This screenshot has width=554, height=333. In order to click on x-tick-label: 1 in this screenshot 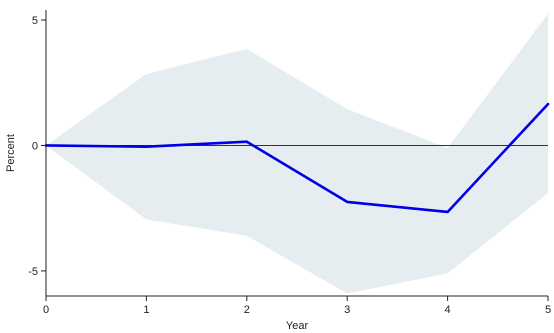, I will do `click(146, 310)`.